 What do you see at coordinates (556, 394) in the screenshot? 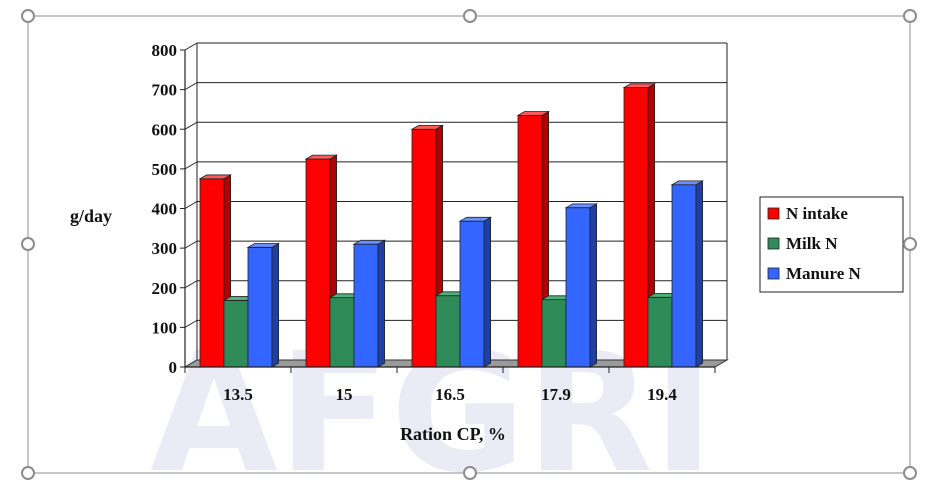
I see `x-tick-label: 17.9` at bounding box center [556, 394].